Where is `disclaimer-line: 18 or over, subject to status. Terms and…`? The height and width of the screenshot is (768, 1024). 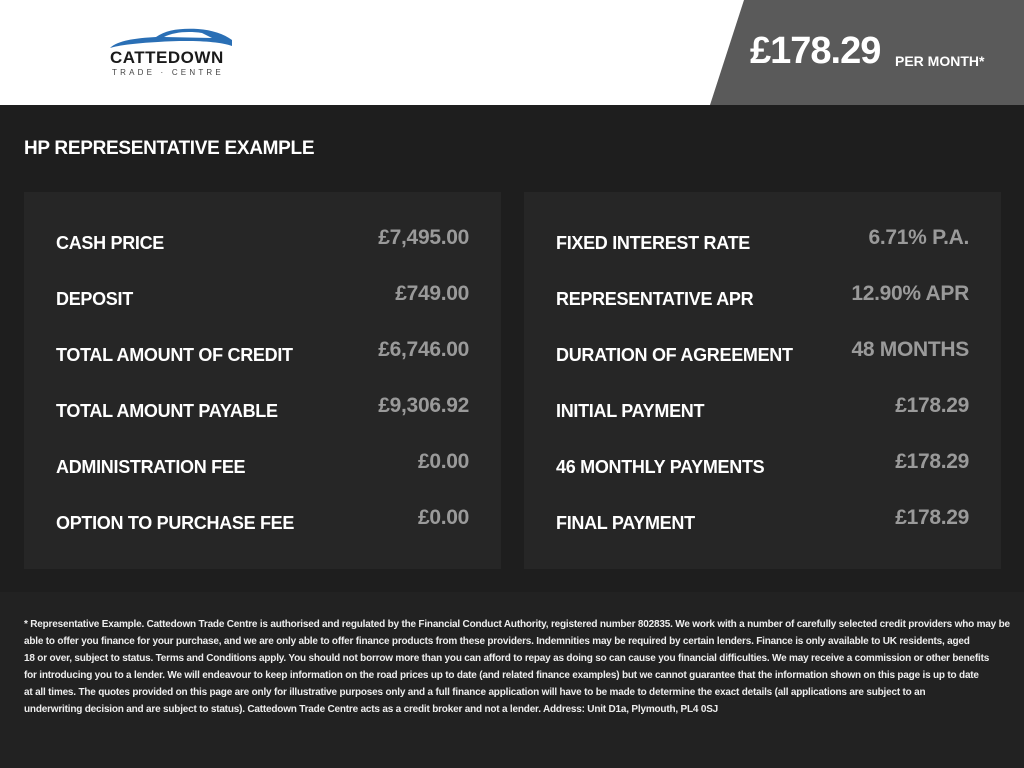
disclaimer-line: 18 or over, subject to status. Terms and… is located at coordinates (507, 658).